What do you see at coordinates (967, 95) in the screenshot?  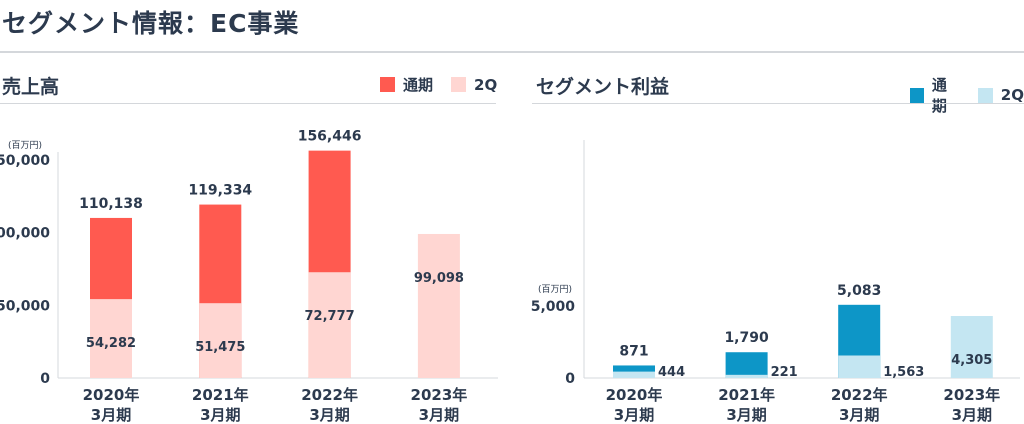 I see `profit-legend: 通期 2Q` at bounding box center [967, 95].